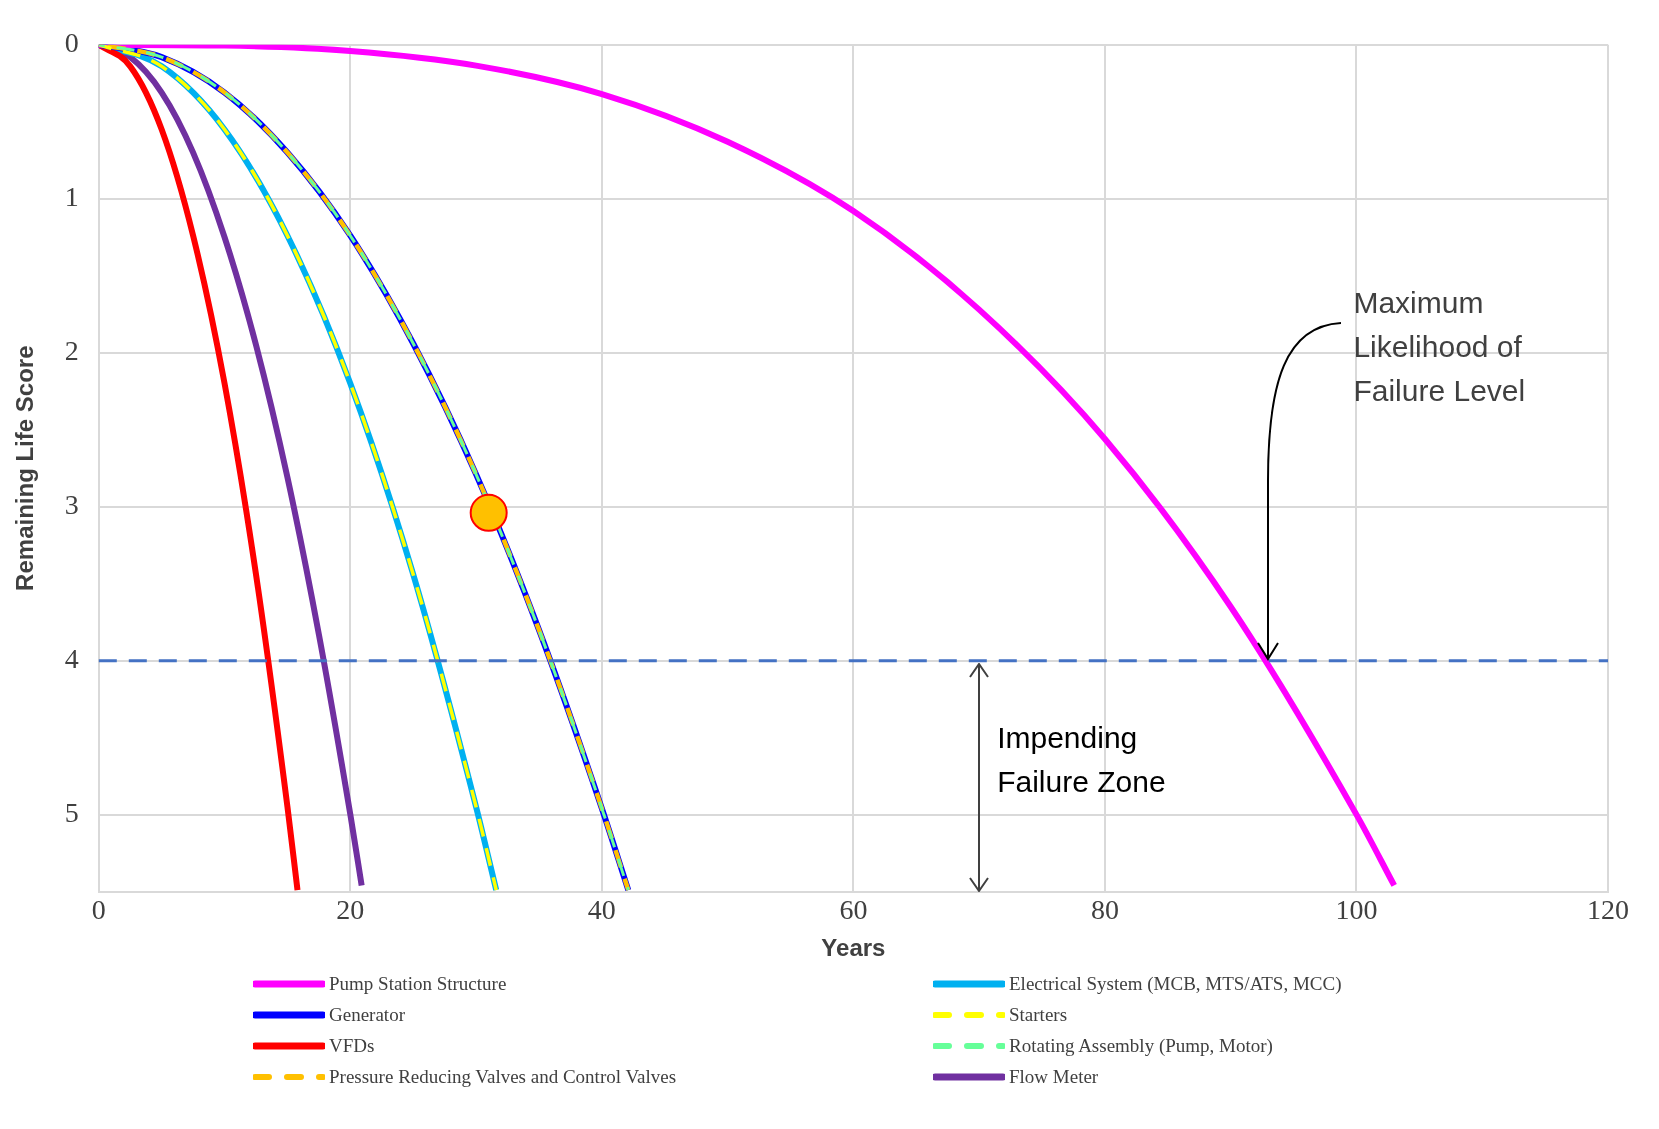  I want to click on x-tick-label: 80, so click(1104, 909).